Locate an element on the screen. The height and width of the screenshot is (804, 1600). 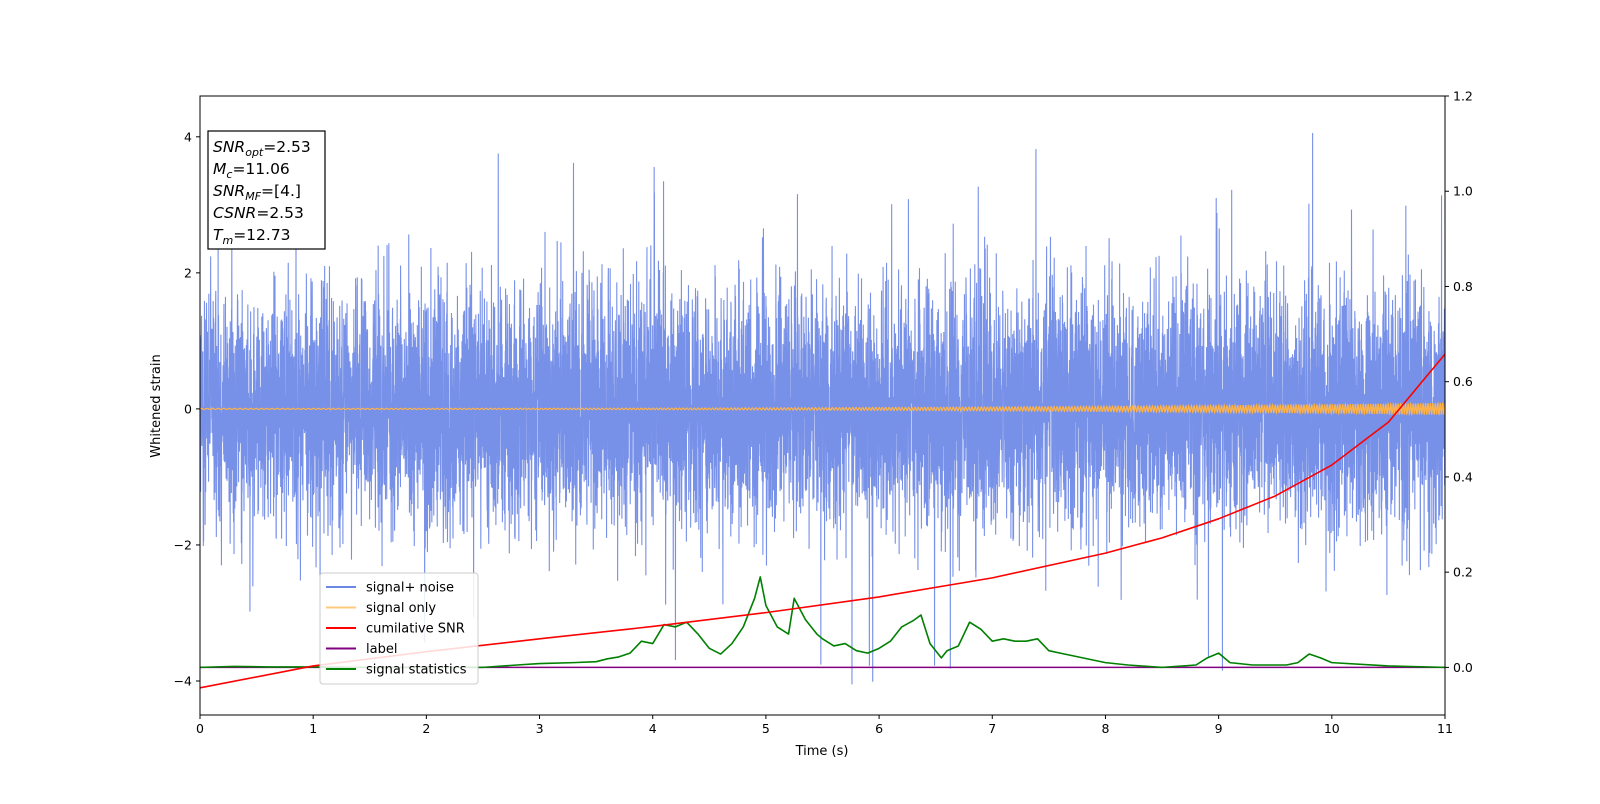
y-tick-label-right: 0.6 is located at coordinates (1463, 381).